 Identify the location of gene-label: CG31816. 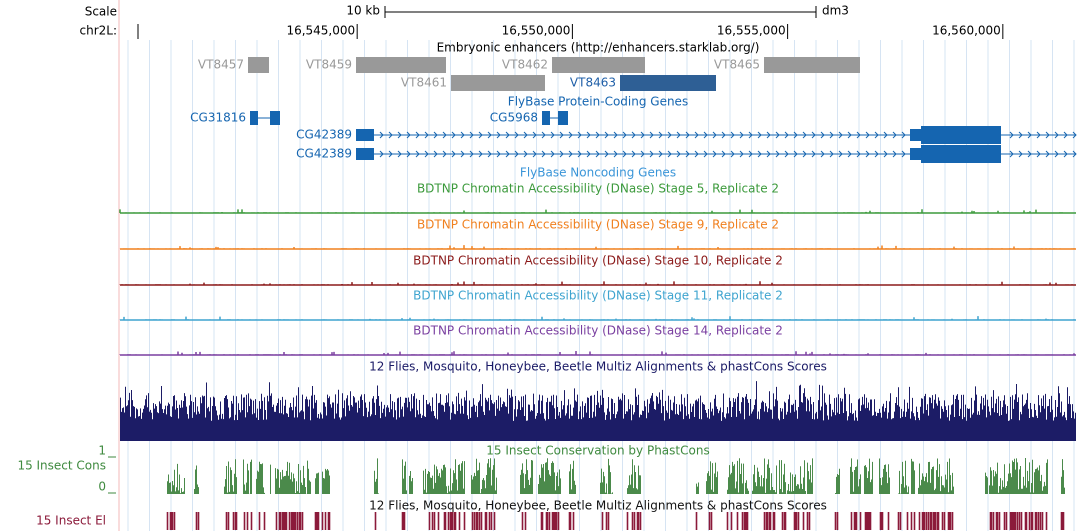
(218, 118).